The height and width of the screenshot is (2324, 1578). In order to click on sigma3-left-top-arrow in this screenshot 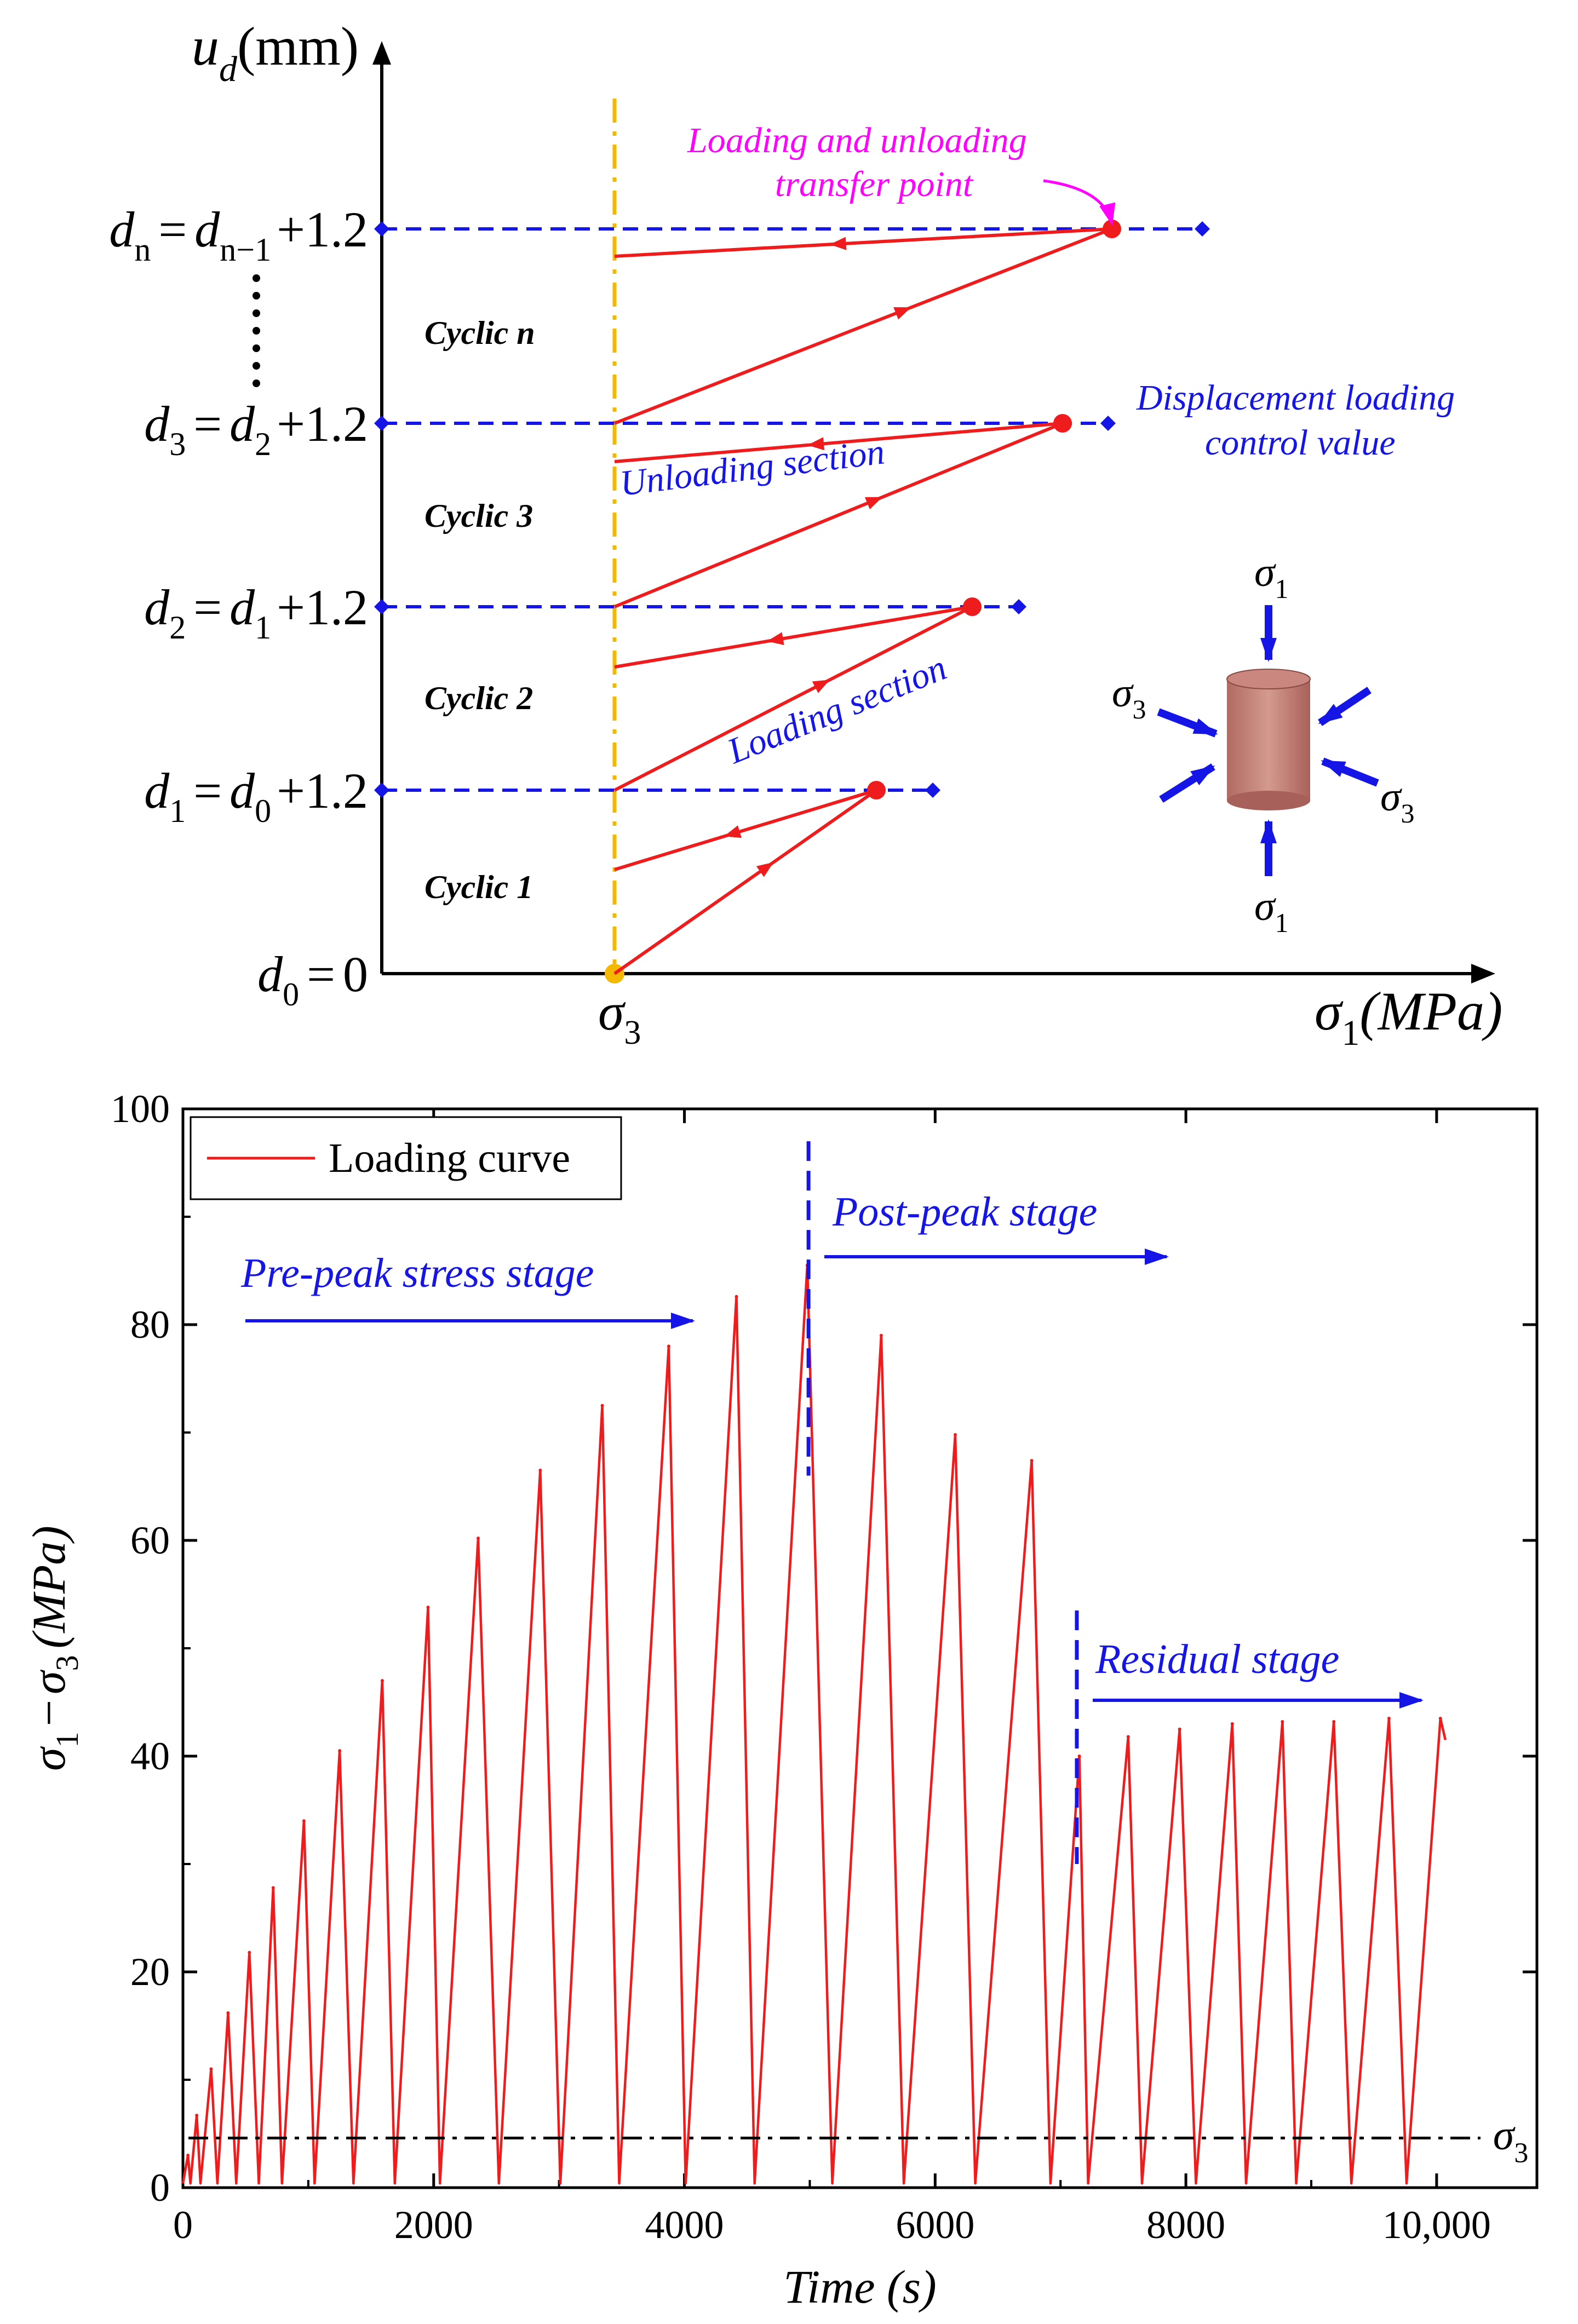, I will do `click(1187, 723)`.